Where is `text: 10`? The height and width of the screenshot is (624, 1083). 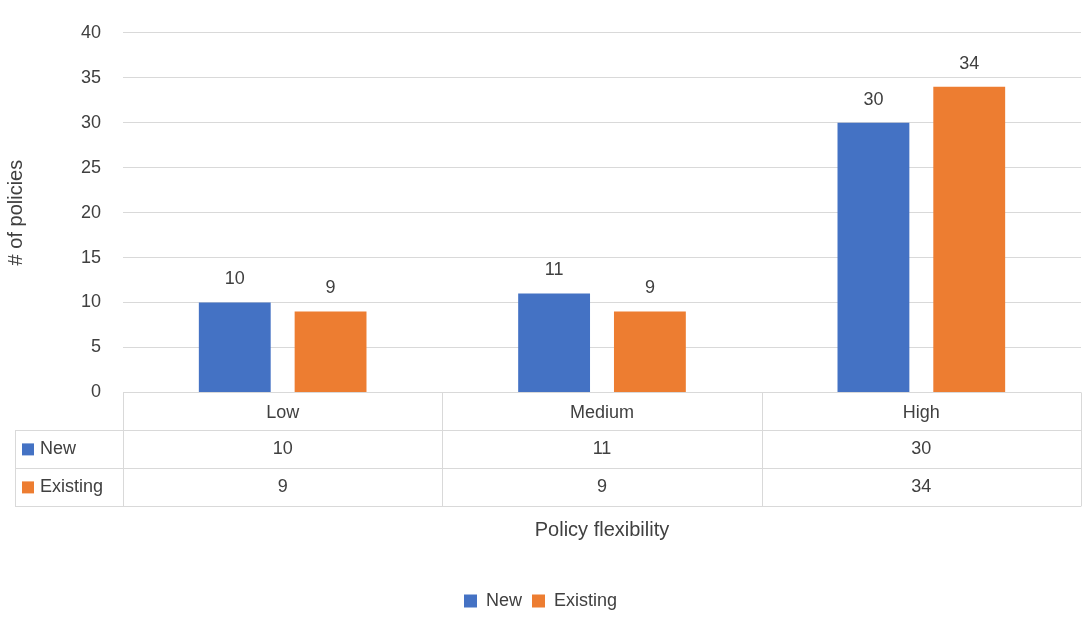
text: 10 is located at coordinates (282, 448).